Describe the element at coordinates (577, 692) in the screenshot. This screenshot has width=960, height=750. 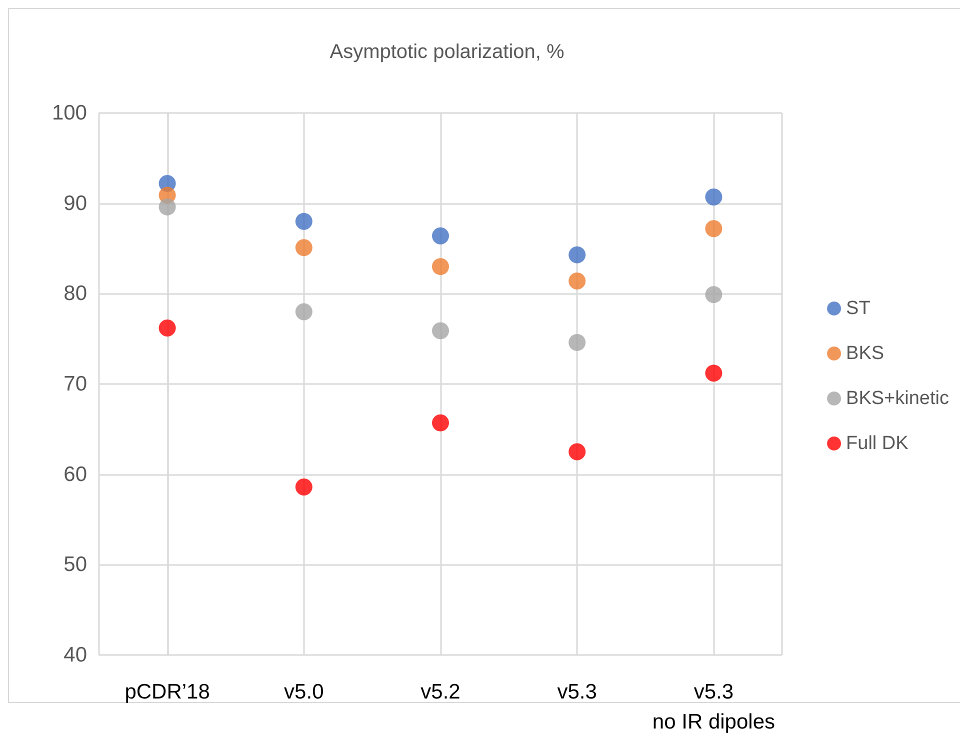
I see `x-tick-label: v5.3` at that location.